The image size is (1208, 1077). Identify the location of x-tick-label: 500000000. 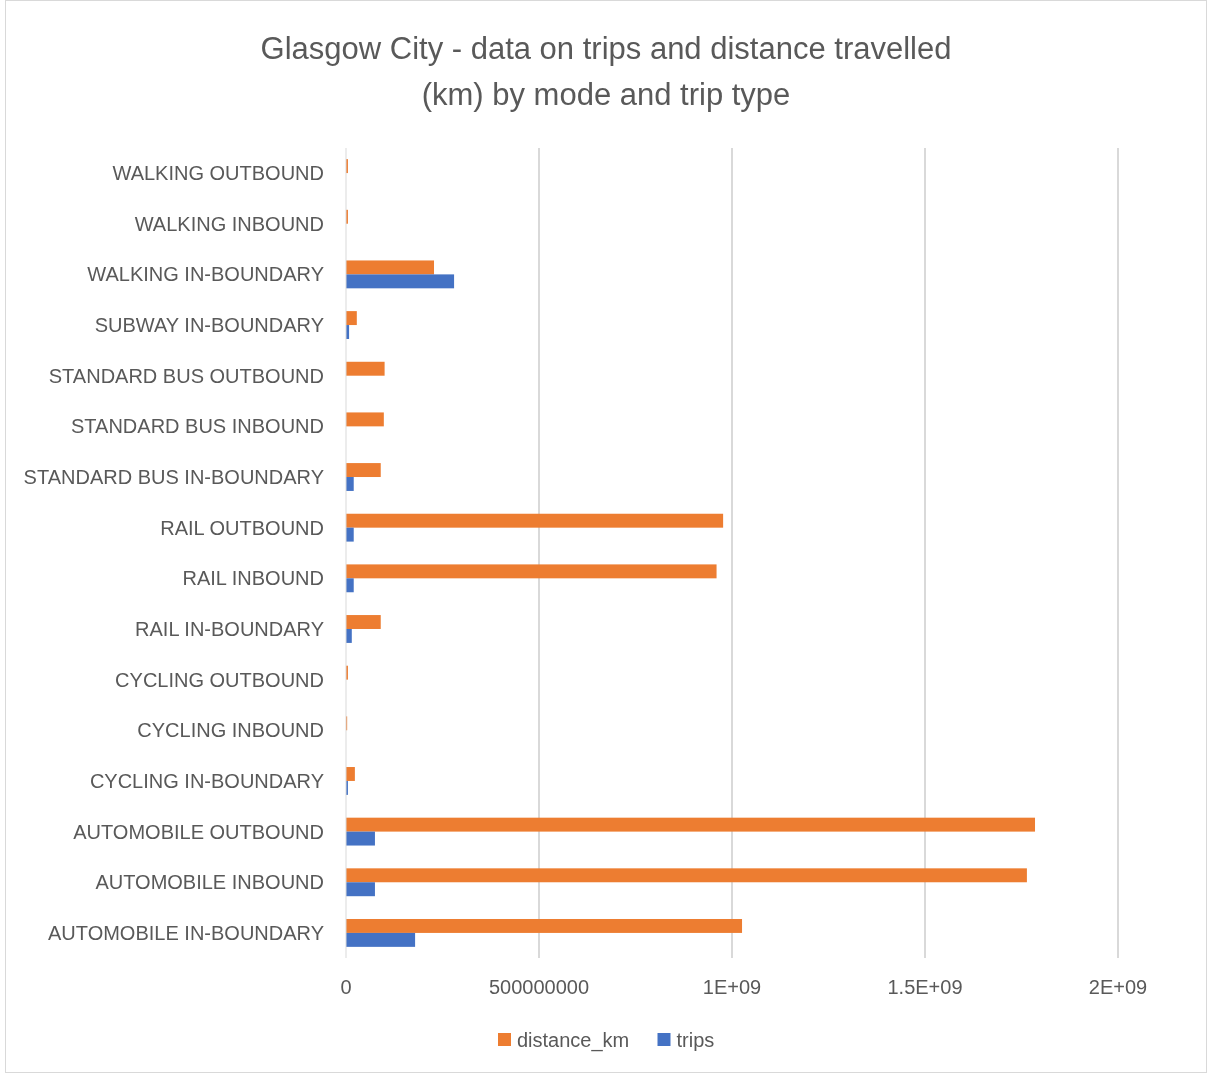
(539, 987).